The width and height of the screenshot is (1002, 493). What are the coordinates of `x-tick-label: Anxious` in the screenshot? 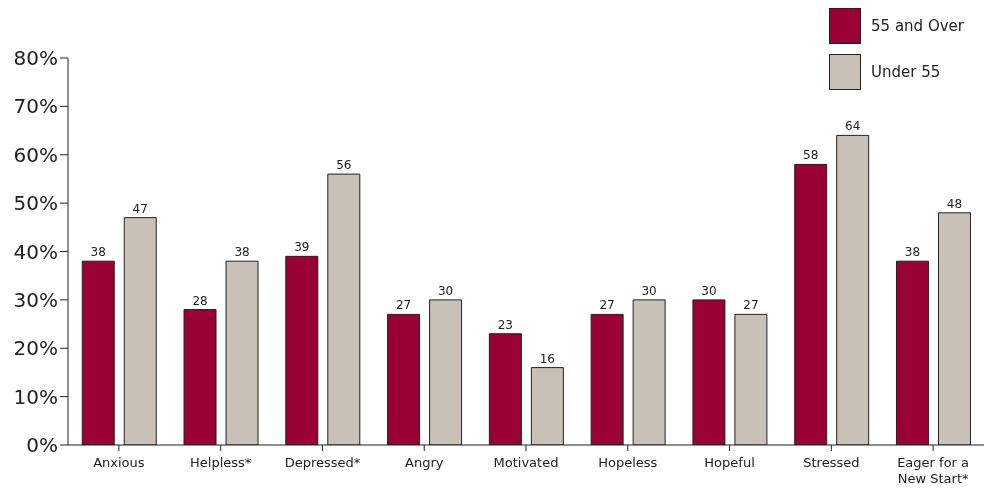 It's located at (119, 462).